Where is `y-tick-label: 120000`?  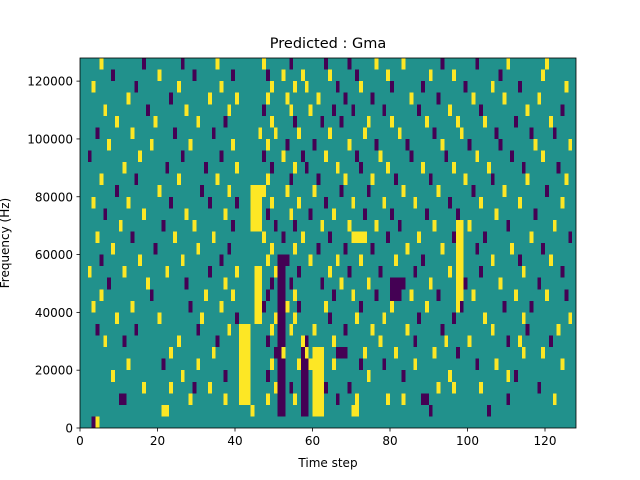
y-tick-label: 120000 is located at coordinates (50, 82).